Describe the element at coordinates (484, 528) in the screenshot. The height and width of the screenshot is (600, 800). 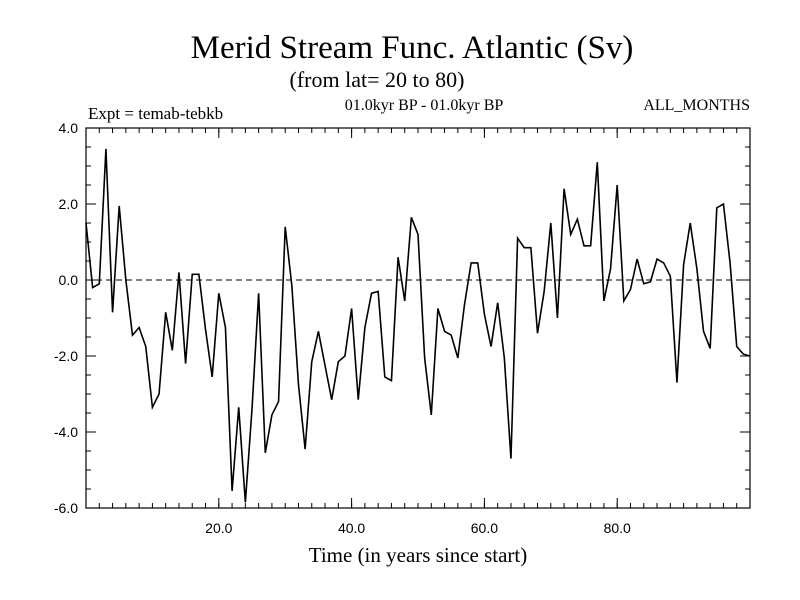
I see `x-tick-label: 60.0` at that location.